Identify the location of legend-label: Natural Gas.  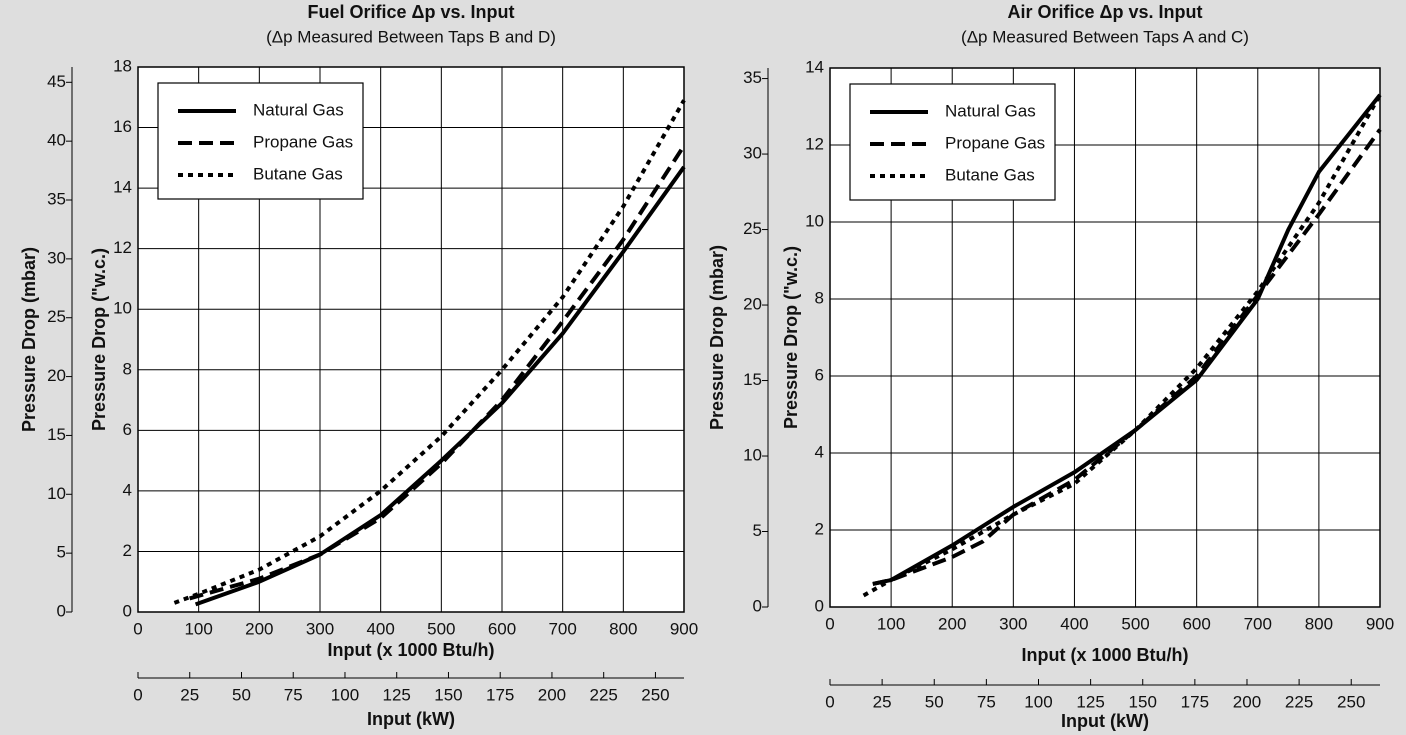
(298, 109).